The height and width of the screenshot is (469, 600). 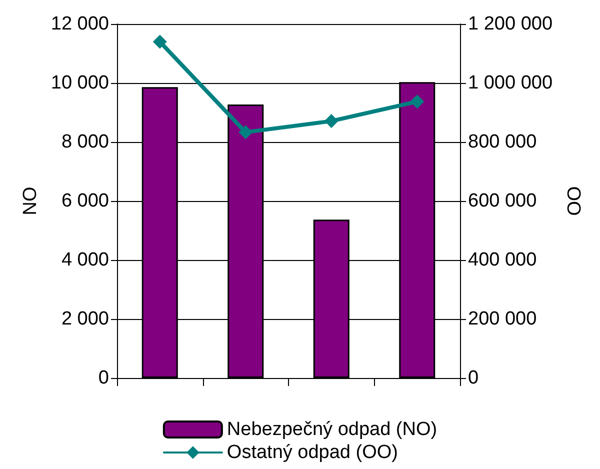 I want to click on legend-label: Nebezpečný odpad (NO), so click(x=332, y=429).